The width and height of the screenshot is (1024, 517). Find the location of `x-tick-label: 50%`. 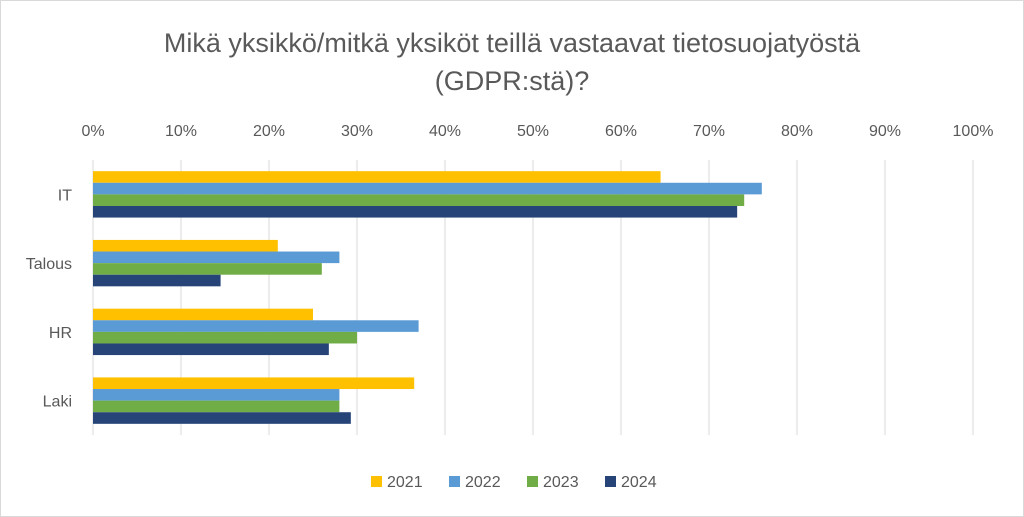

x-tick-label: 50% is located at coordinates (533, 131).